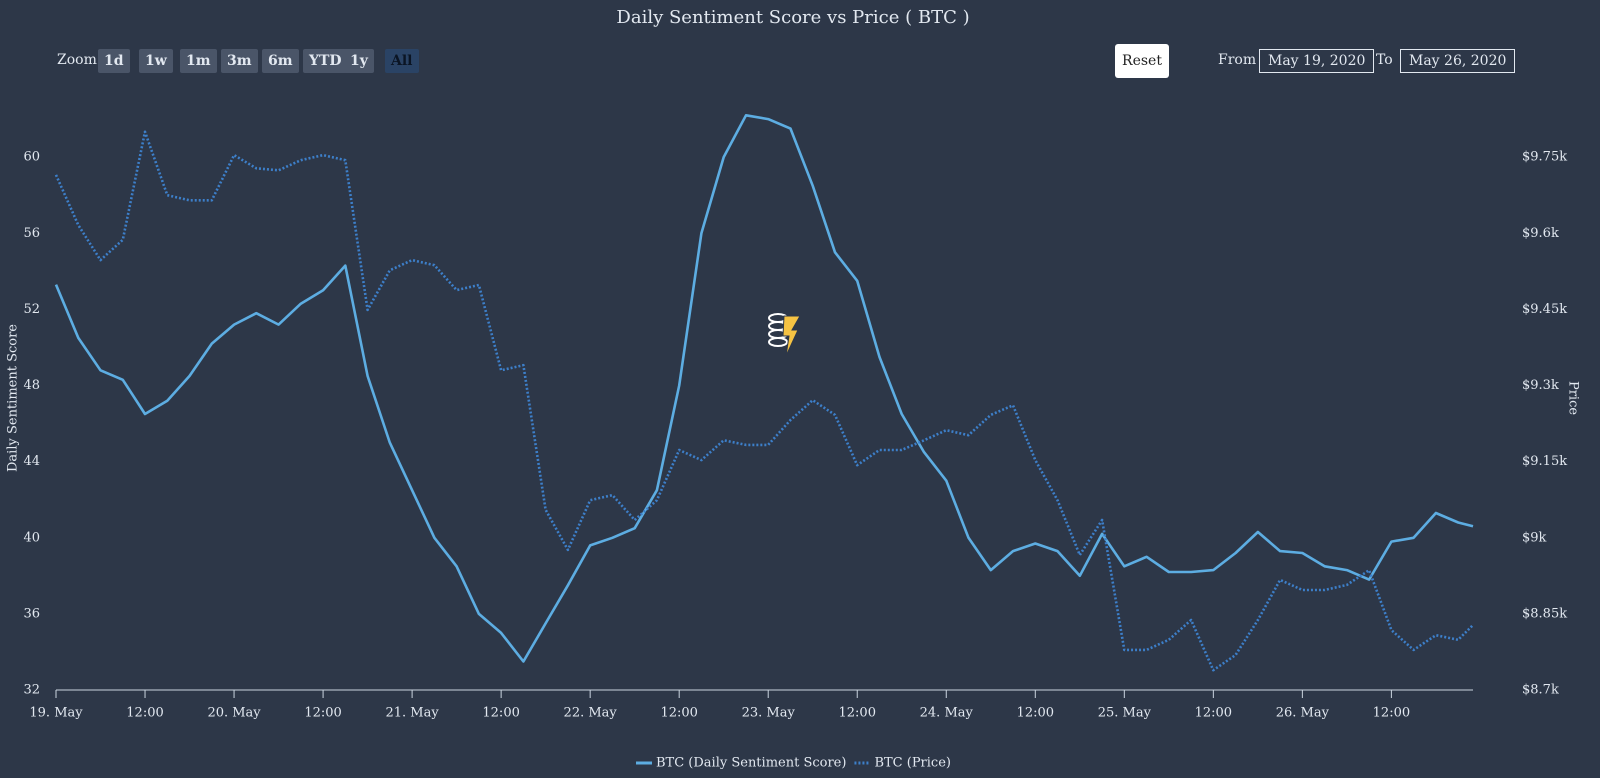  Describe the element at coordinates (31, 461) in the screenshot. I see `y-tick-label: 44` at that location.